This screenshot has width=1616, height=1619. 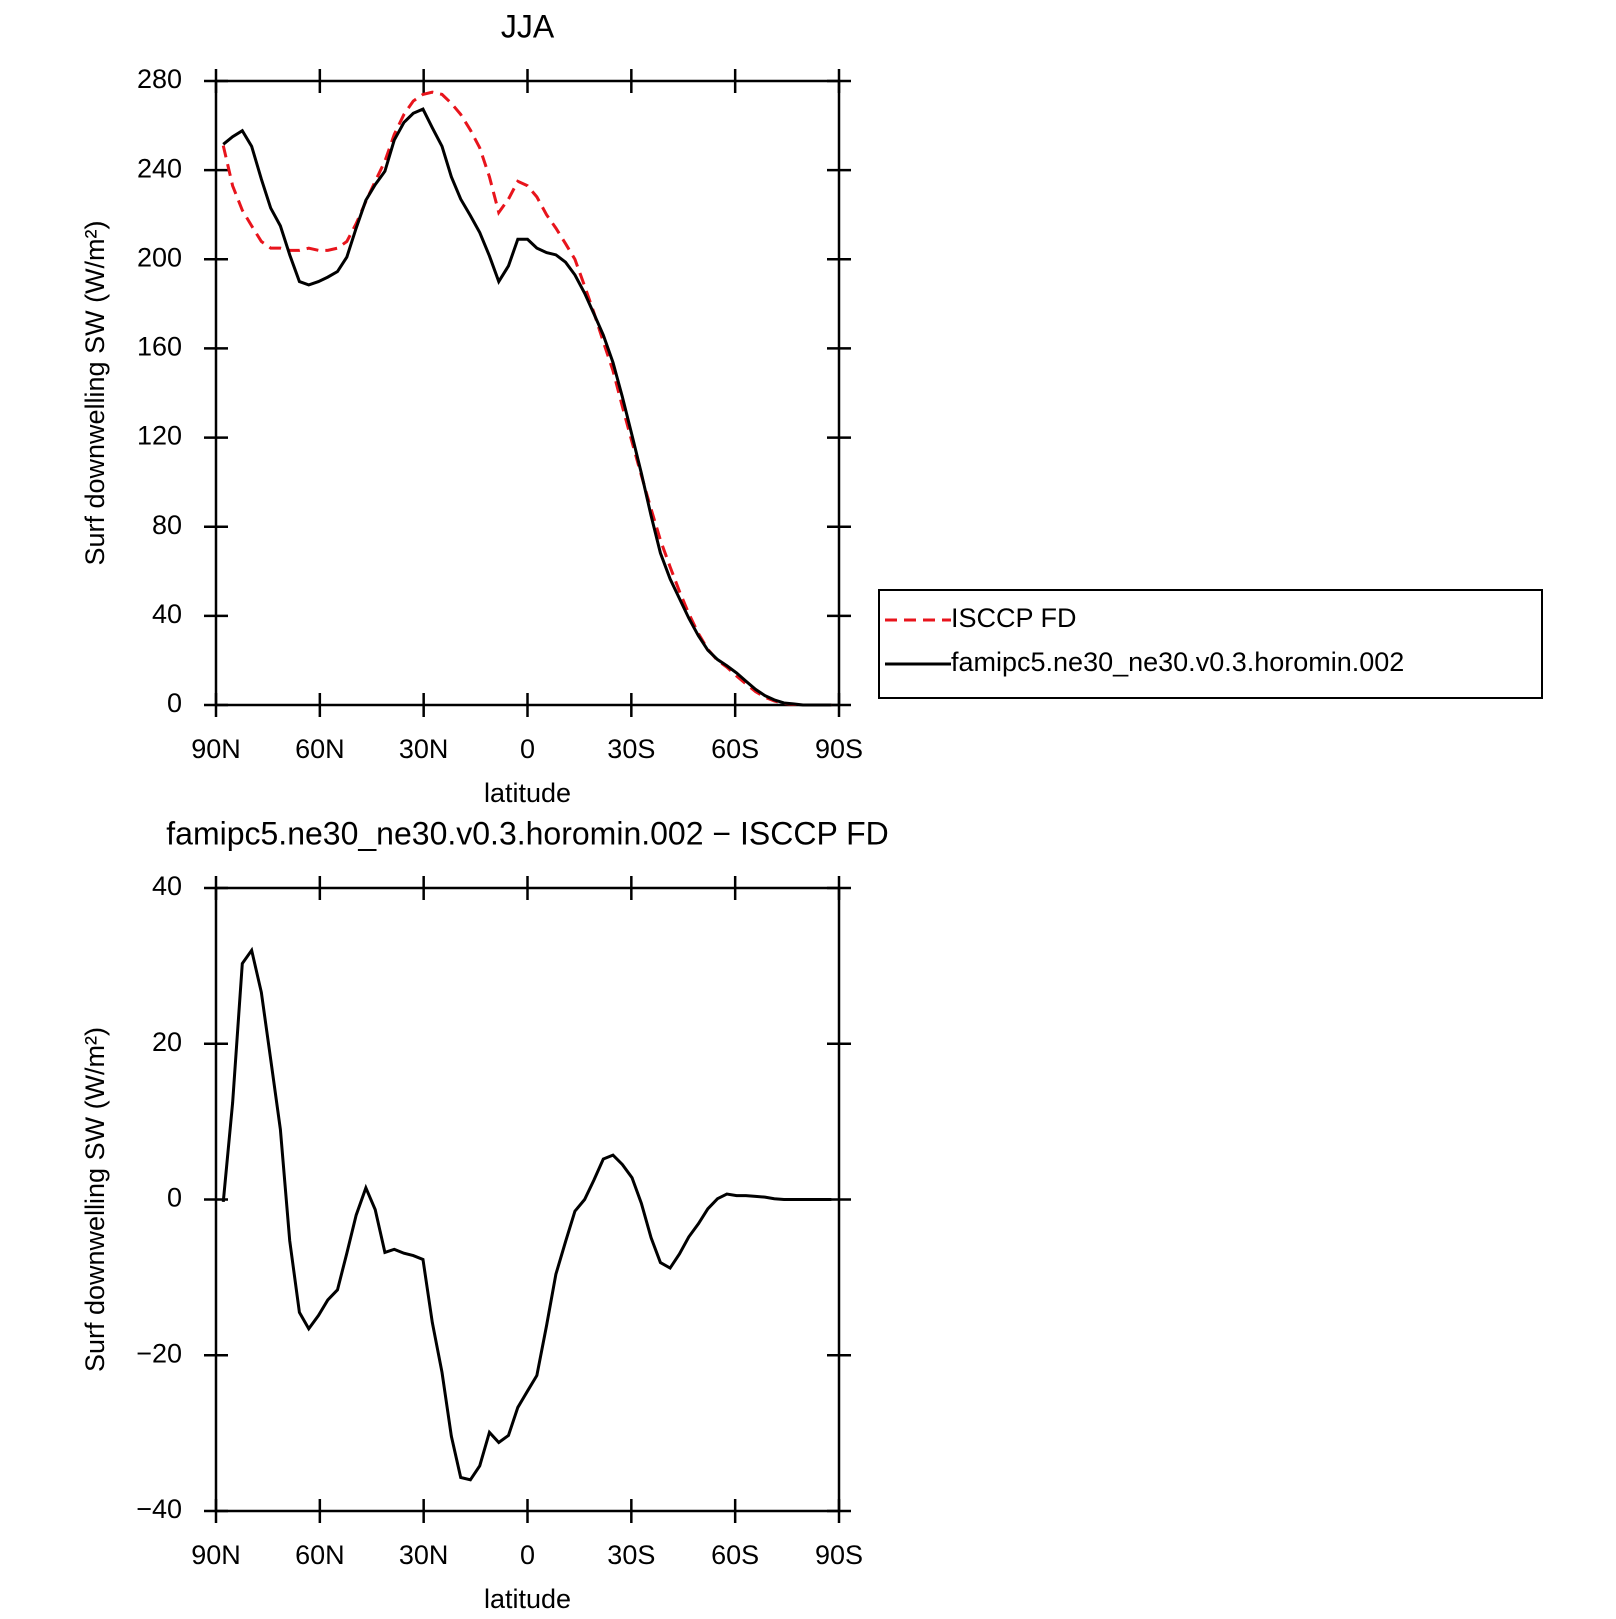 I want to click on y-tick-label: 280, so click(x=159, y=79).